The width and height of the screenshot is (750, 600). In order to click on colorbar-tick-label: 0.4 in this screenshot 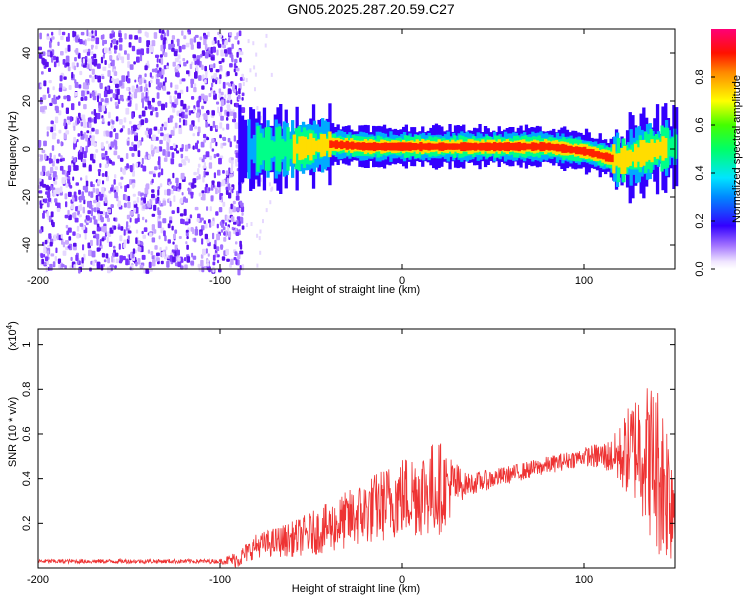, I will do `click(700, 172)`.